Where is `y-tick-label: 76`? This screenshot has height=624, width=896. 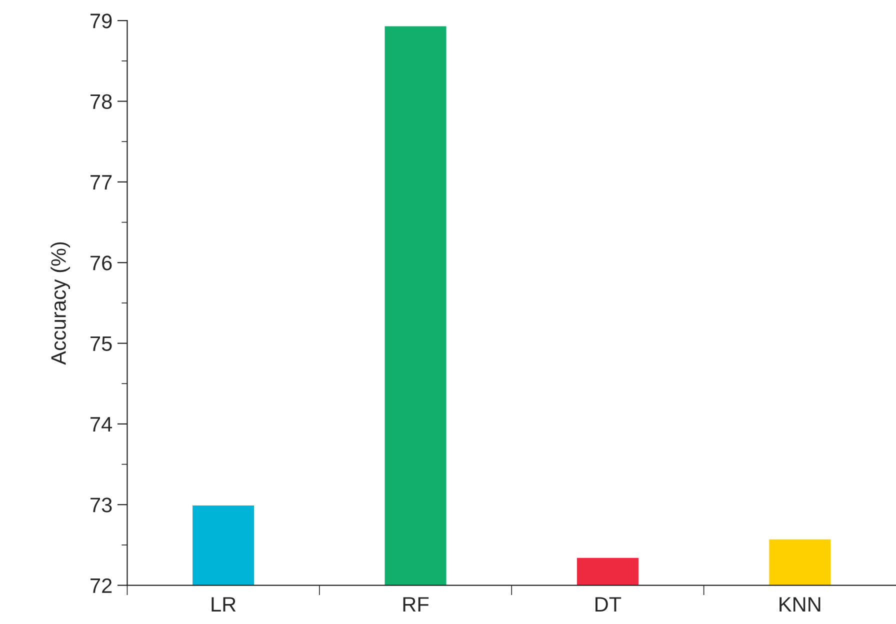
y-tick-label: 76 is located at coordinates (101, 263).